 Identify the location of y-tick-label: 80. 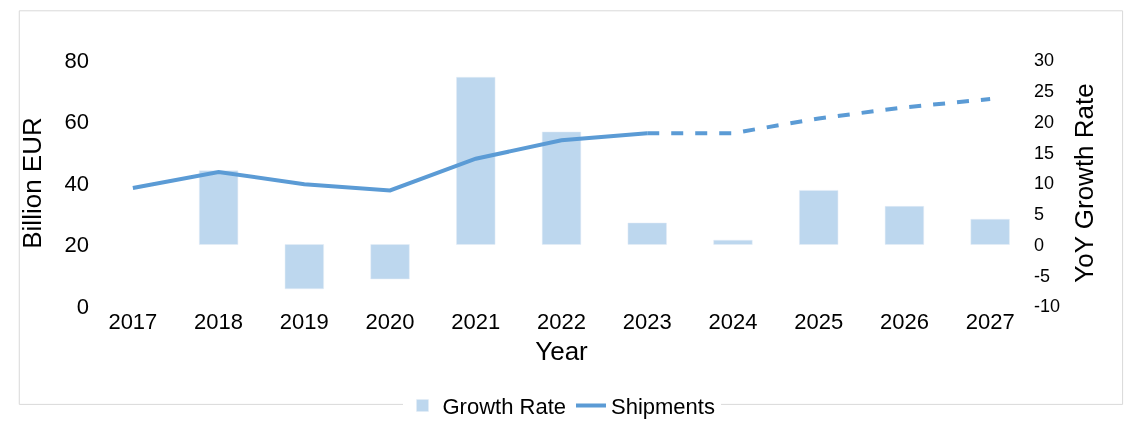
(76, 60).